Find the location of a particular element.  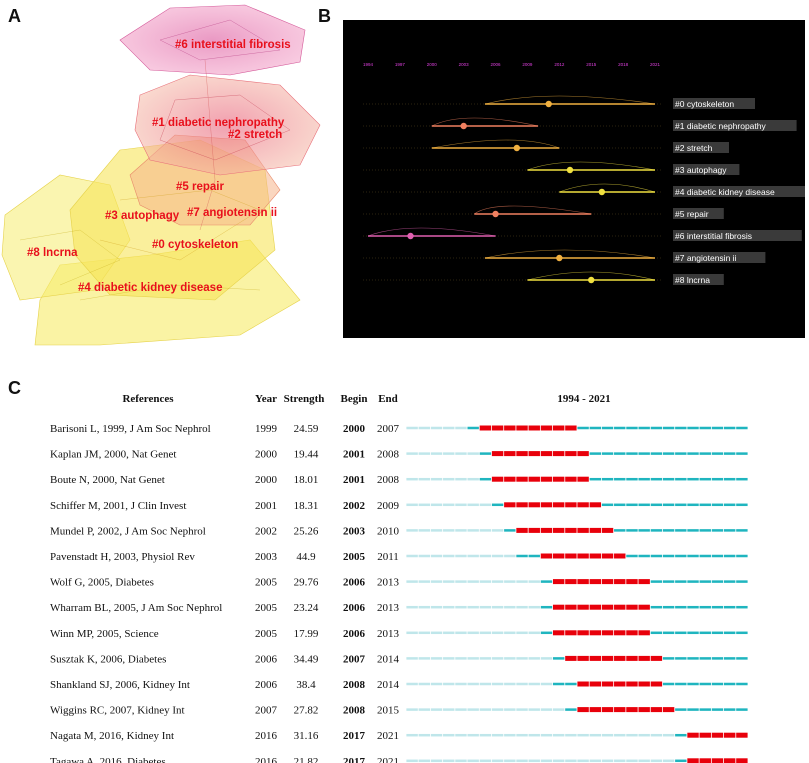

cluster-label: #3 autophagy is located at coordinates (142, 216).